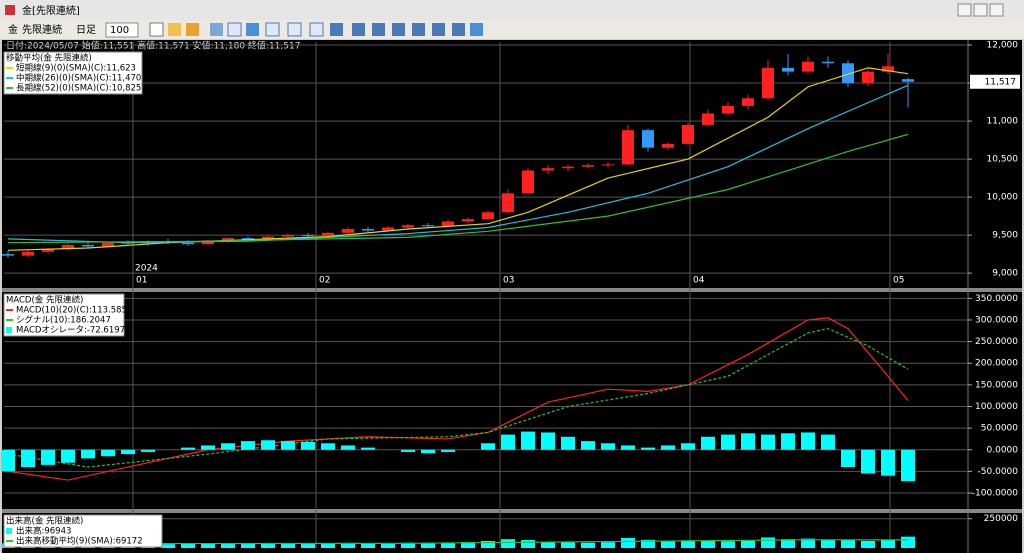 The height and width of the screenshot is (553, 1024). What do you see at coordinates (996, 320) in the screenshot?
I see `y-tick-label: 300.0000` at bounding box center [996, 320].